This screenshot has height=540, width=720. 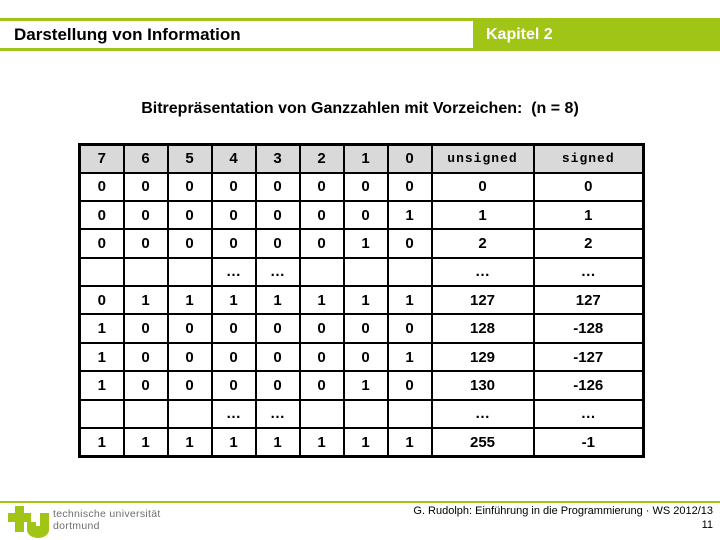 I want to click on table-row: 0 1 1 1 1 1 1 1 127 127, so click(x=361, y=300).